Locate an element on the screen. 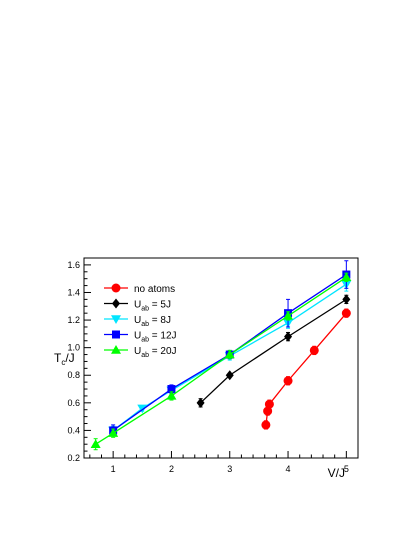 This screenshot has height=537, width=415. legend-entry: Uab = 20J is located at coordinates (140, 352).